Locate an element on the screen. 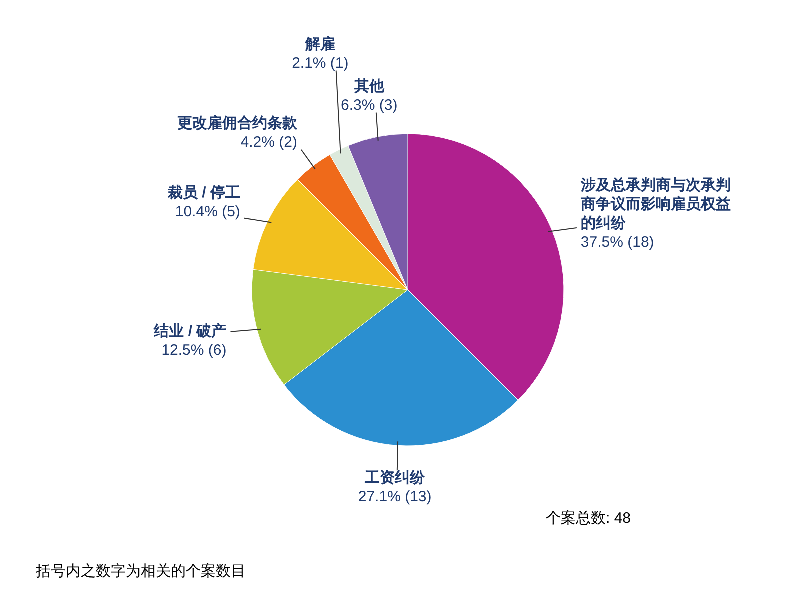  slice-label: 裁员 / 停工 is located at coordinates (203, 193).